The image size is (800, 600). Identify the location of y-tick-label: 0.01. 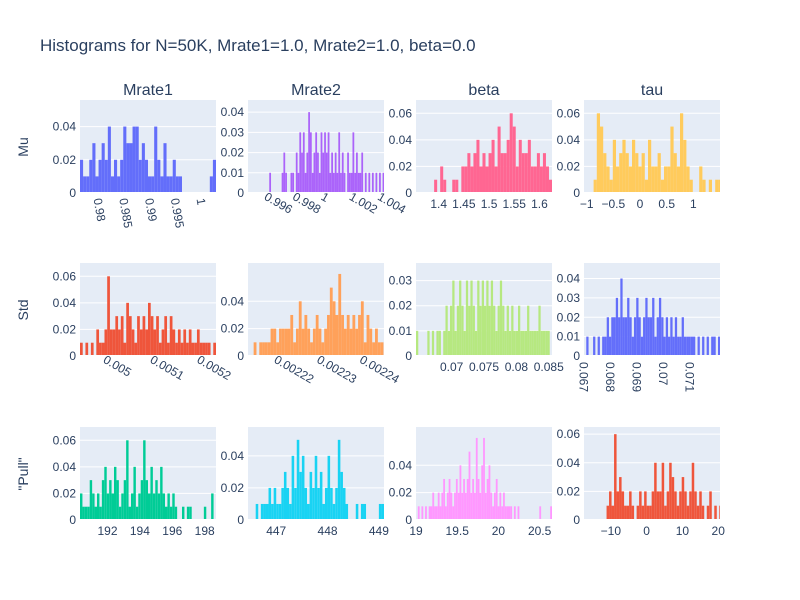
(233, 173).